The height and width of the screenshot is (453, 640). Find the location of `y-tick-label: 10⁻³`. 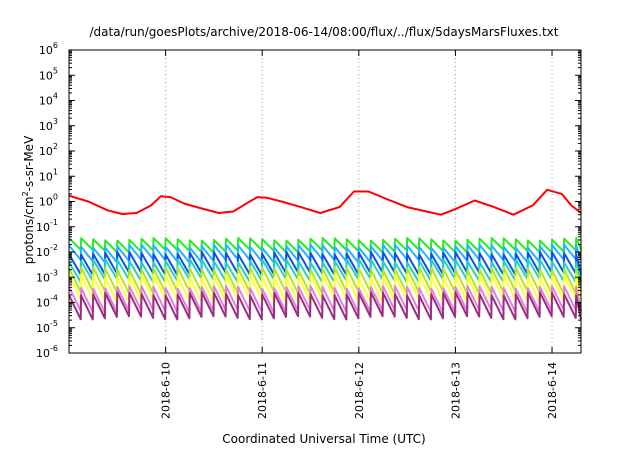

y-tick-label: 10⁻³ is located at coordinates (47, 276).